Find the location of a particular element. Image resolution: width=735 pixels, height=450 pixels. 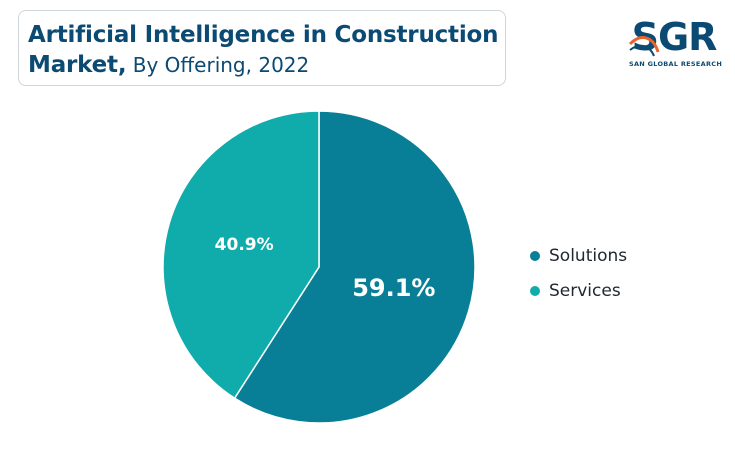

legend-swatch-services is located at coordinates (535, 290).